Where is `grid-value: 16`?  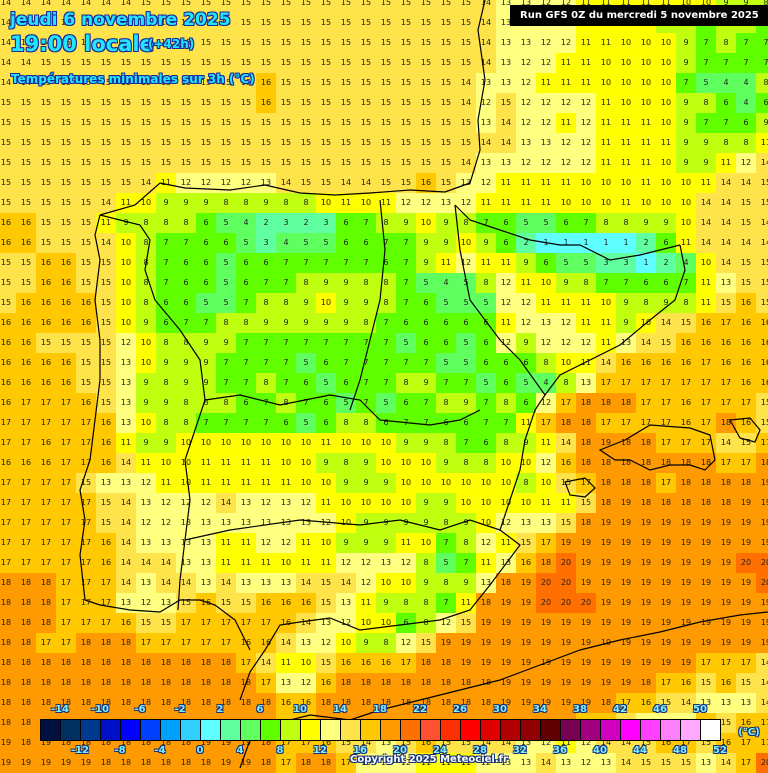
grid-value: 16 is located at coordinates (26, 322).